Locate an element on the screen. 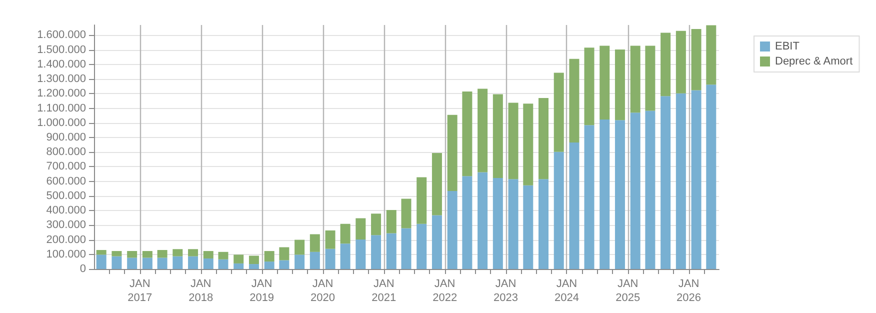  y-tick-label: 1.200.000 is located at coordinates (61, 94).